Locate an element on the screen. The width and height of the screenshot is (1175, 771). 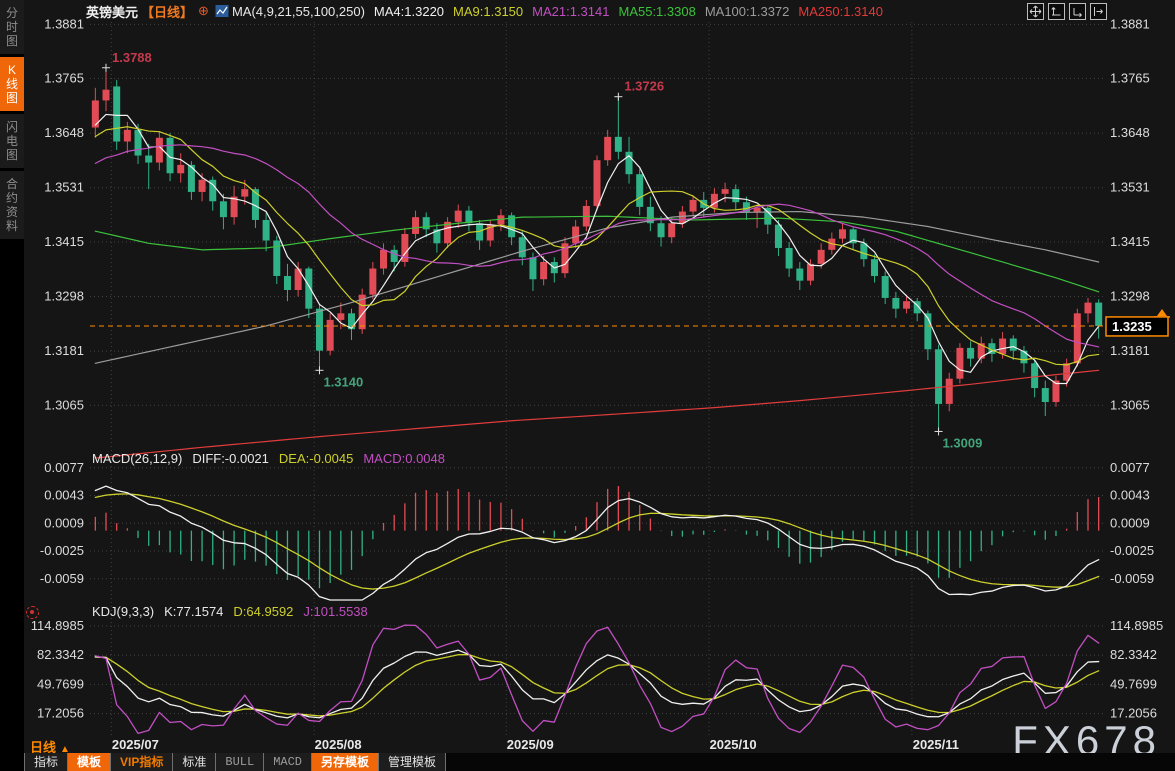
y-axis-label-right: 1.3298 is located at coordinates (1130, 296).